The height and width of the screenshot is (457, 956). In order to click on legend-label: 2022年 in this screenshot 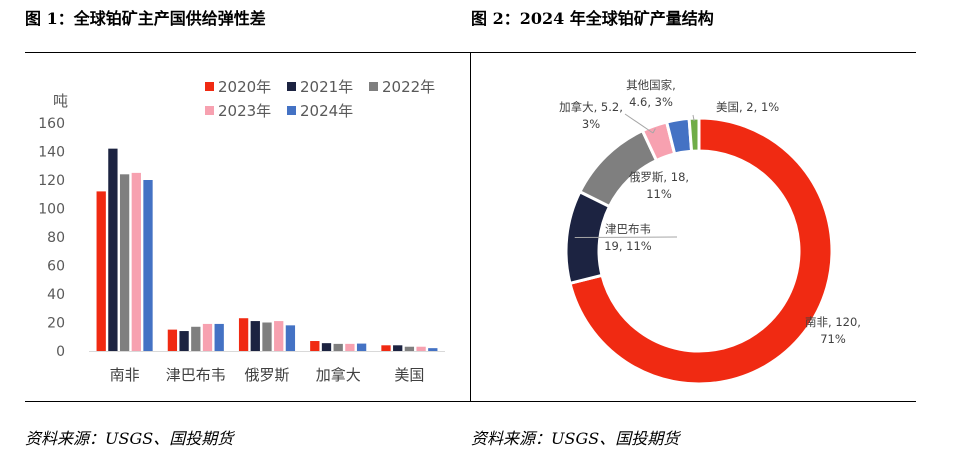, I will do `click(408, 87)`.